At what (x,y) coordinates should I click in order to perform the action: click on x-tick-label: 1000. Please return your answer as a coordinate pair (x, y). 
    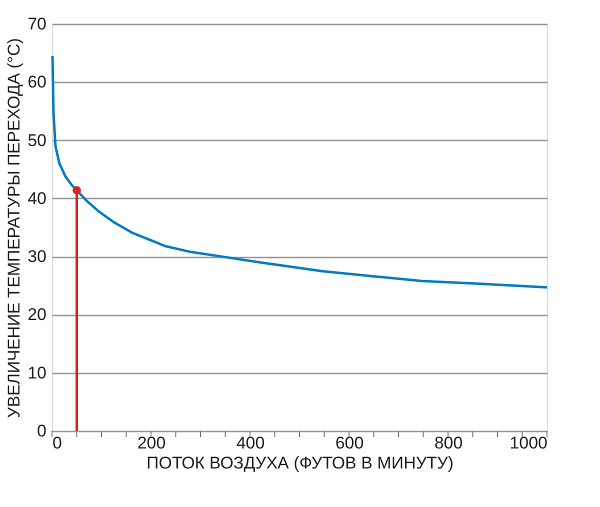
    Looking at the image, I should click on (529, 443).